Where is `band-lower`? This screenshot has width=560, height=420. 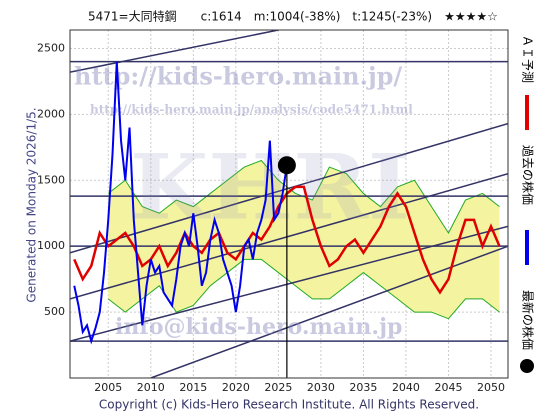 band-lower is located at coordinates (303, 289).